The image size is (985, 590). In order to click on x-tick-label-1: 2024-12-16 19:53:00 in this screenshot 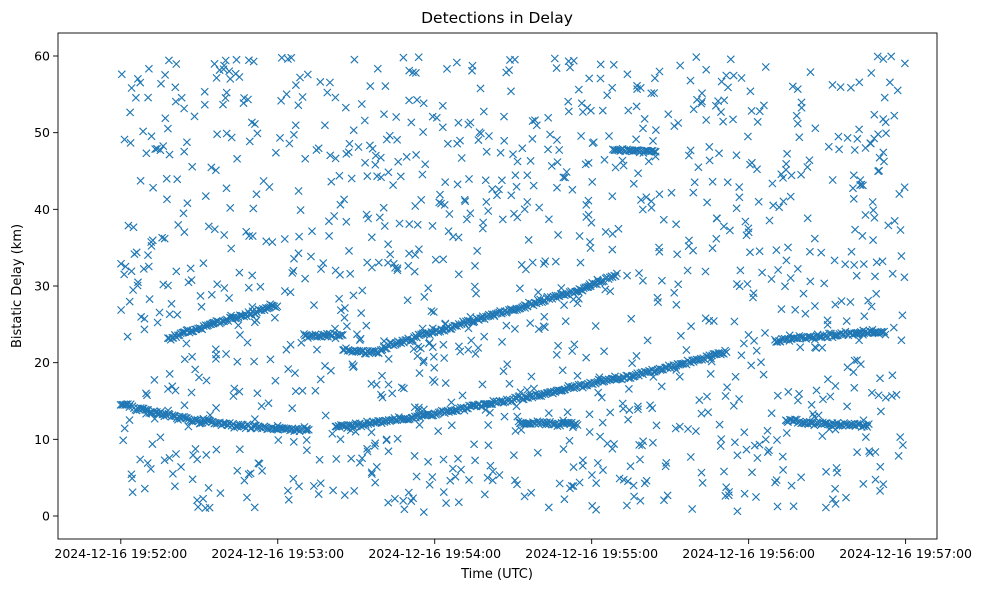, I will do `click(277, 553)`.